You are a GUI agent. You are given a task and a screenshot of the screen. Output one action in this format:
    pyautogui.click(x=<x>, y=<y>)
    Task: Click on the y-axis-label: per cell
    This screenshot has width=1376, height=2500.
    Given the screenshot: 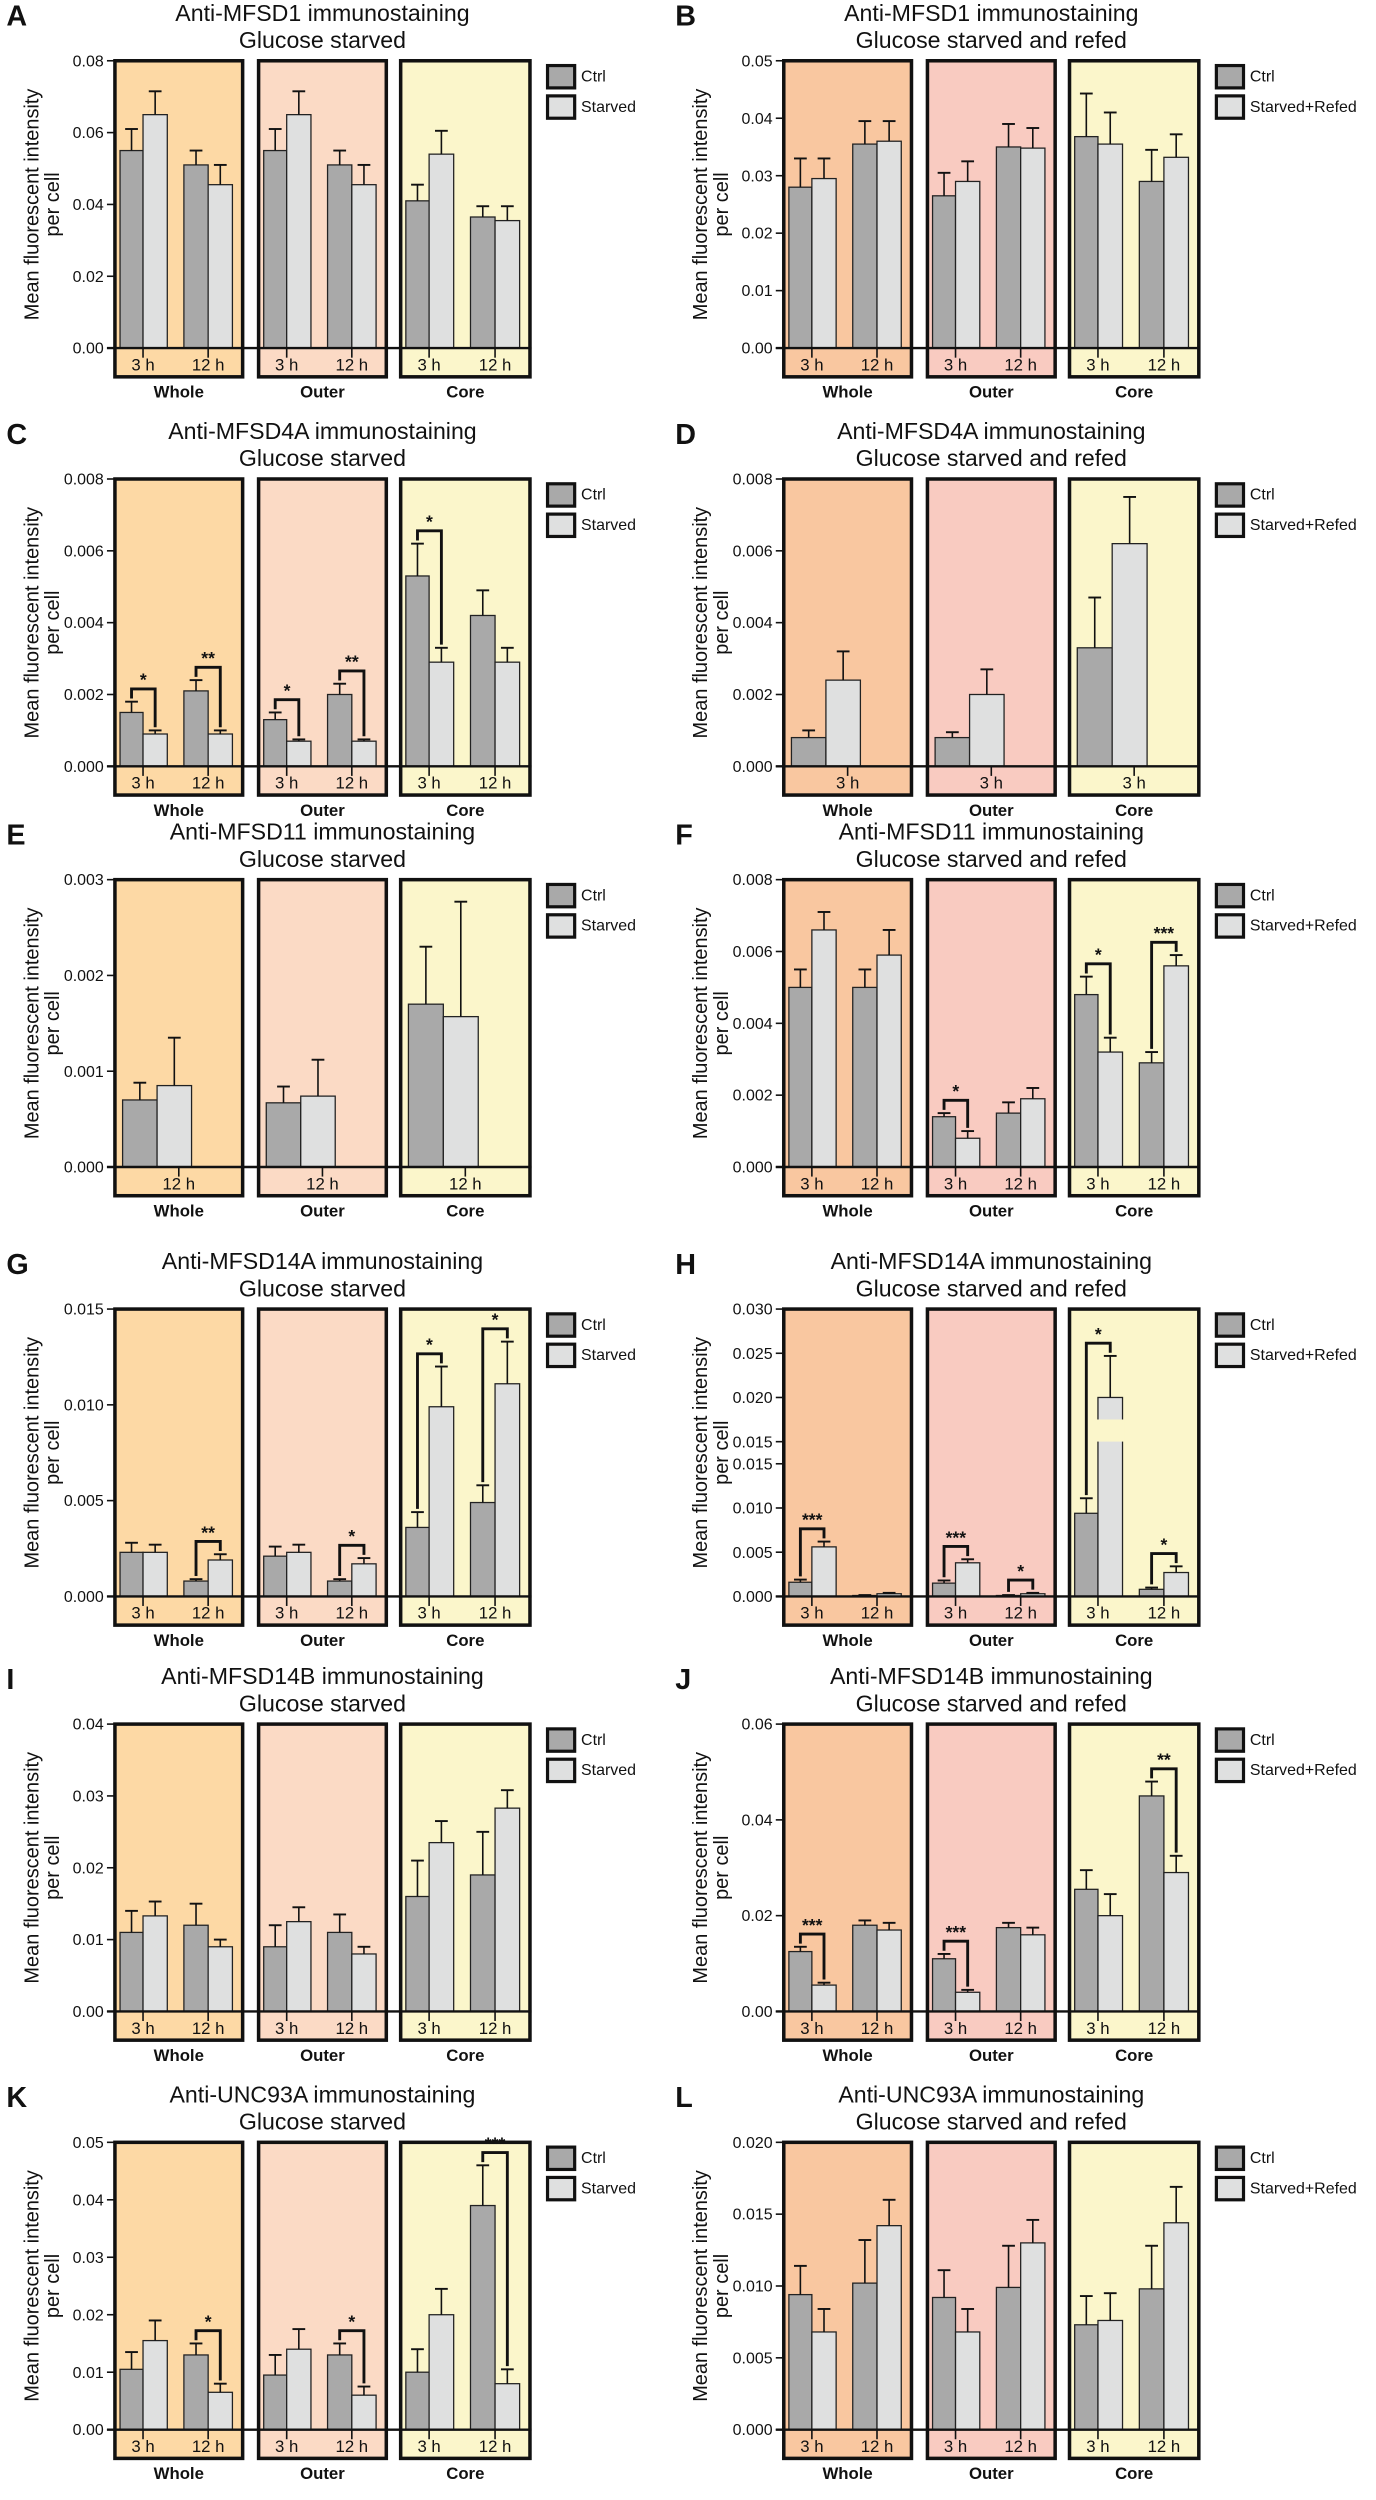 What is the action you would take?
    pyautogui.click(x=53, y=623)
    